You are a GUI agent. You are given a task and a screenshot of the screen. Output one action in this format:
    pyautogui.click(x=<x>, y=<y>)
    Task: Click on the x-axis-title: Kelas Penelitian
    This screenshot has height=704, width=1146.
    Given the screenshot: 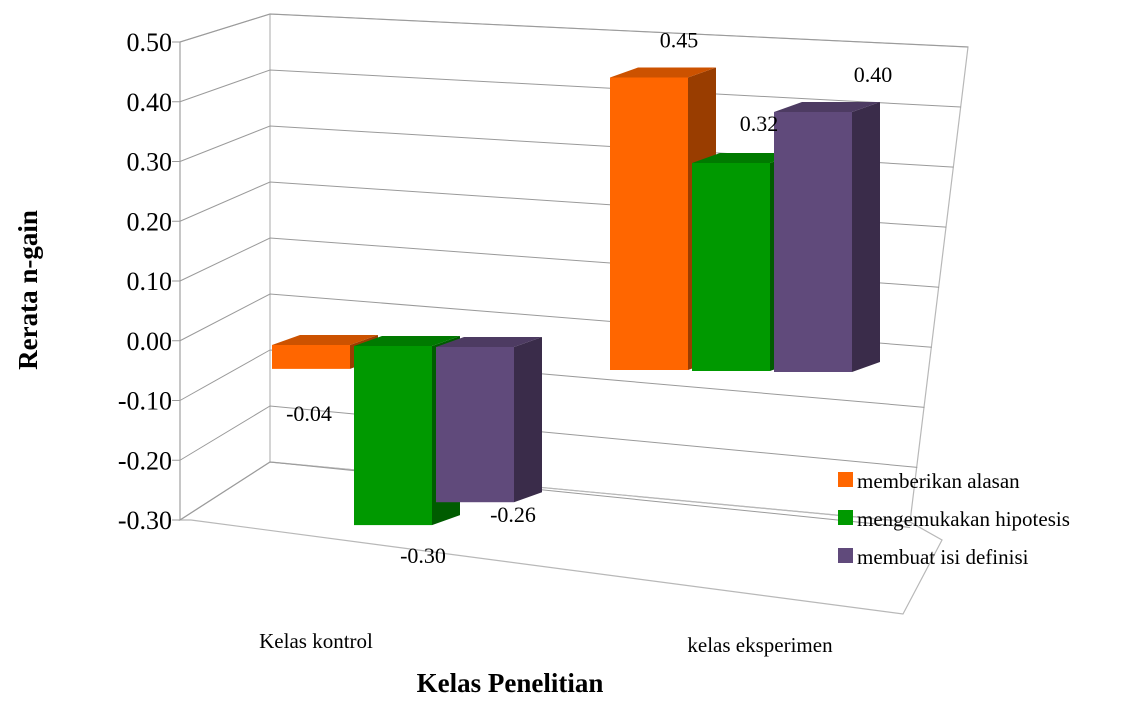 What is the action you would take?
    pyautogui.click(x=510, y=683)
    